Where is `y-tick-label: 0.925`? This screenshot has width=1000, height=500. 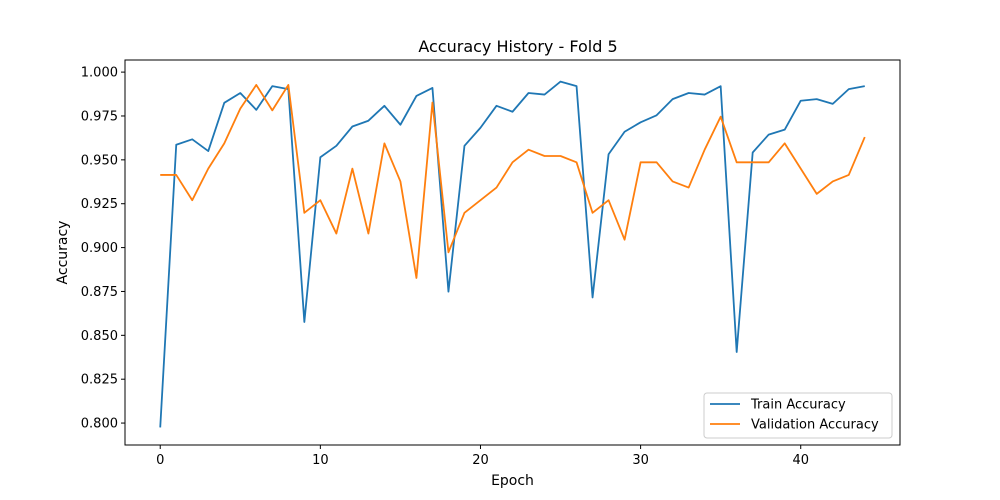 y-tick-label: 0.925 is located at coordinates (99, 204).